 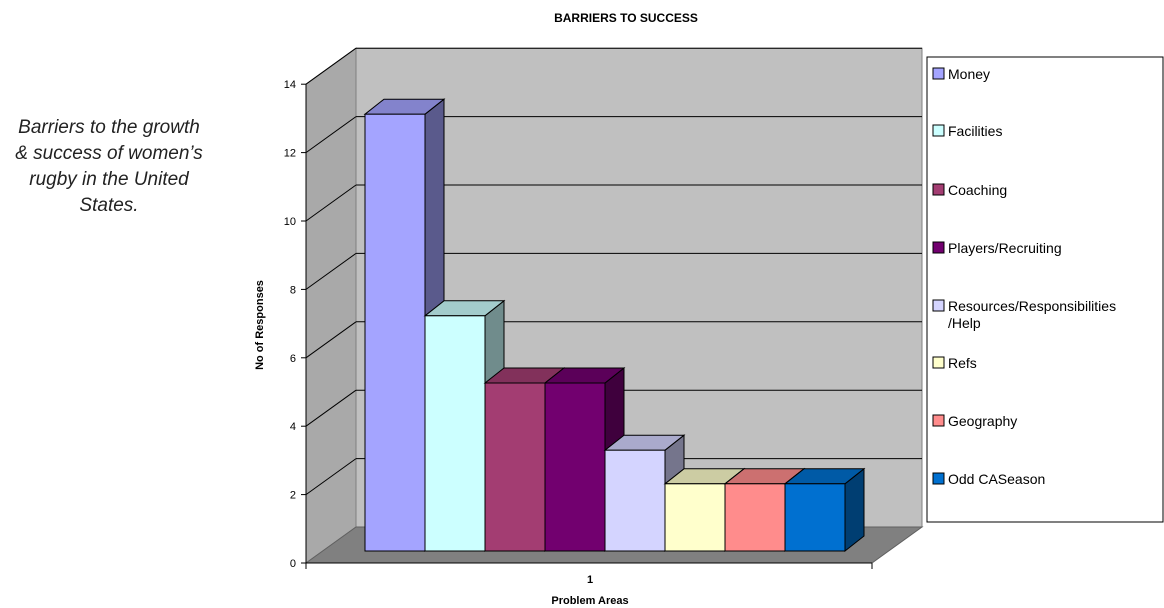 I want to click on chart-title: BARRIERS TO SUCCESS, so click(x=626, y=18).